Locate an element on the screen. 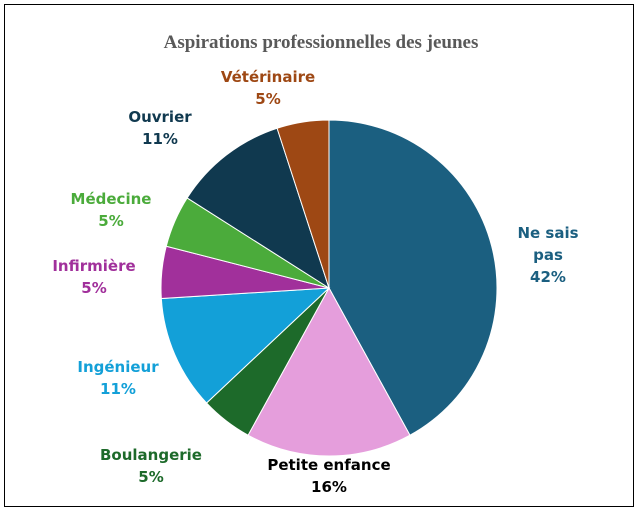 Image resolution: width=642 pixels, height=513 pixels. value-label: 42% is located at coordinates (548, 277).